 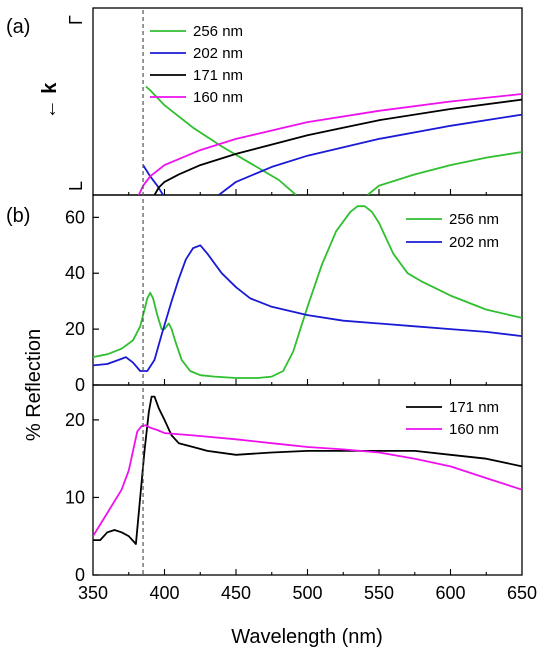 What do you see at coordinates (218, 97) in the screenshot?
I see `legend-a-label-160: 160 nm` at bounding box center [218, 97].